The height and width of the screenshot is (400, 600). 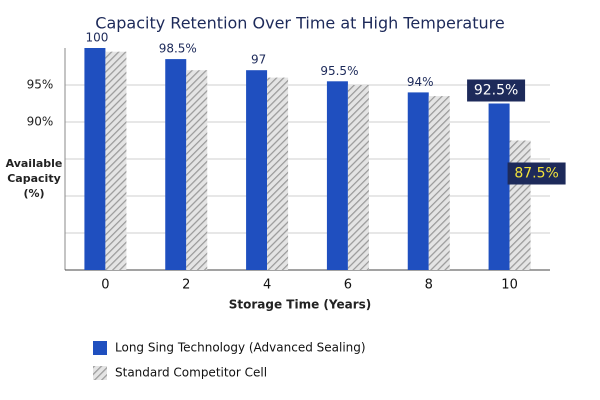 What do you see at coordinates (191, 373) in the screenshot?
I see `legend-label: Standard Competitor Cell` at bounding box center [191, 373].